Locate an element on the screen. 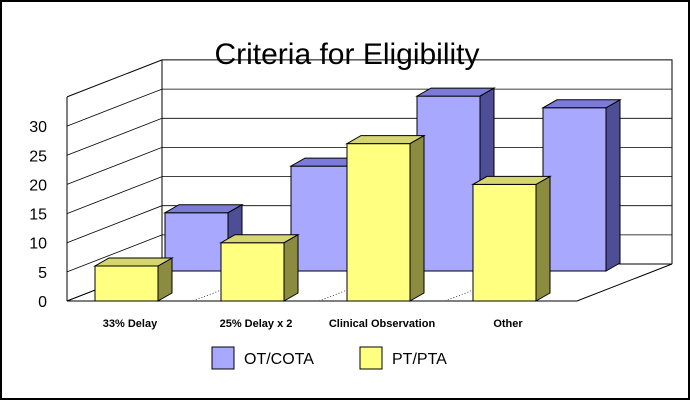 Image resolution: width=690 pixels, height=402 pixels. y-tick-label: 10 is located at coordinates (38, 244).